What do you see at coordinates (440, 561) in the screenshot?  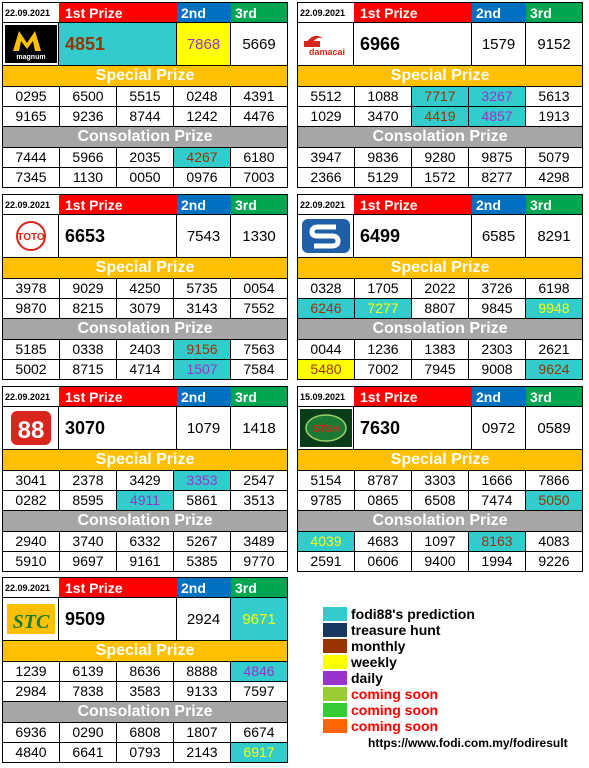 I see `consolation-prize-row: 2591 0606 9400 1994 9226` at bounding box center [440, 561].